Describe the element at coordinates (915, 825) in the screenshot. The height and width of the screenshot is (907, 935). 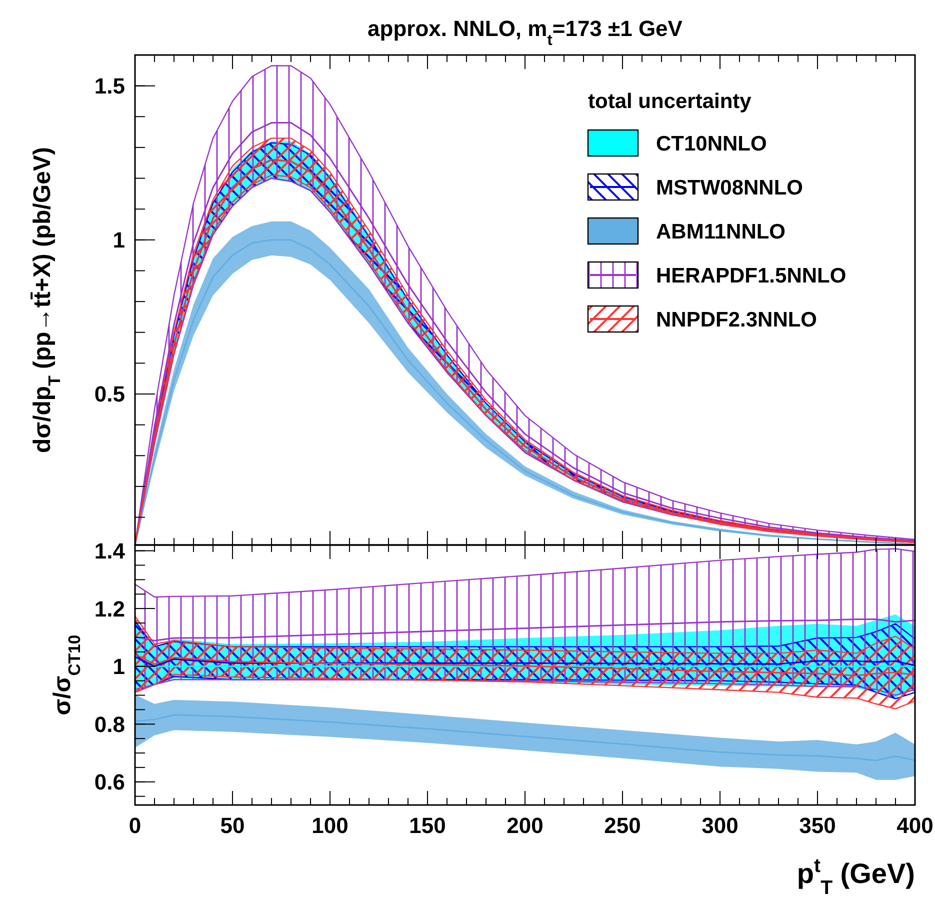
I see `x-tick-label: 400` at that location.